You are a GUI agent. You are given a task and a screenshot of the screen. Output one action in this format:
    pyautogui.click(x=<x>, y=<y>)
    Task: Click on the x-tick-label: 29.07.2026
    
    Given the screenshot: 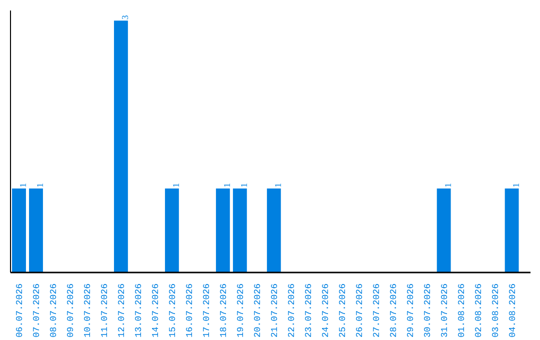 What is the action you would take?
    pyautogui.click(x=411, y=310)
    